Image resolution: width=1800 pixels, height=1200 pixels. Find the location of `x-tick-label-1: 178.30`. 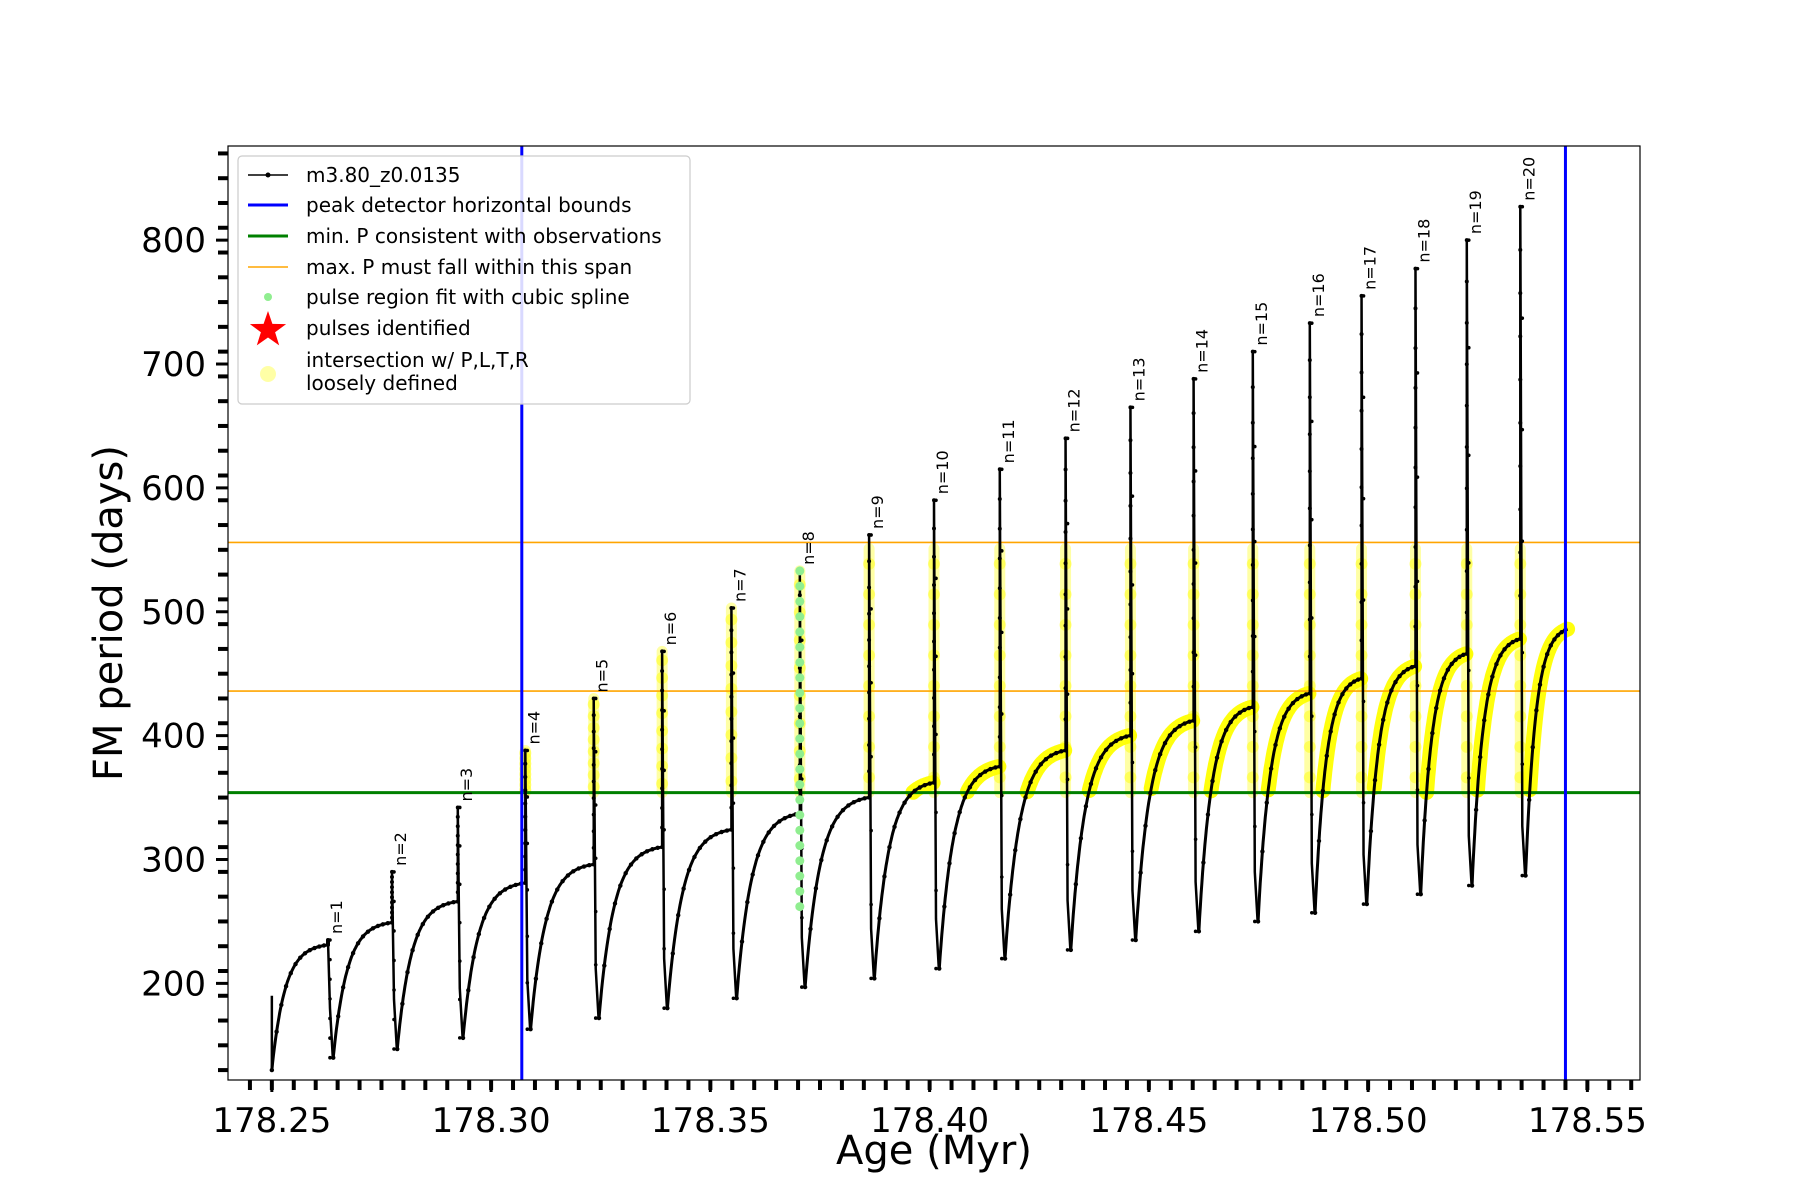

x-tick-label-1: 178.30 is located at coordinates (491, 1121).